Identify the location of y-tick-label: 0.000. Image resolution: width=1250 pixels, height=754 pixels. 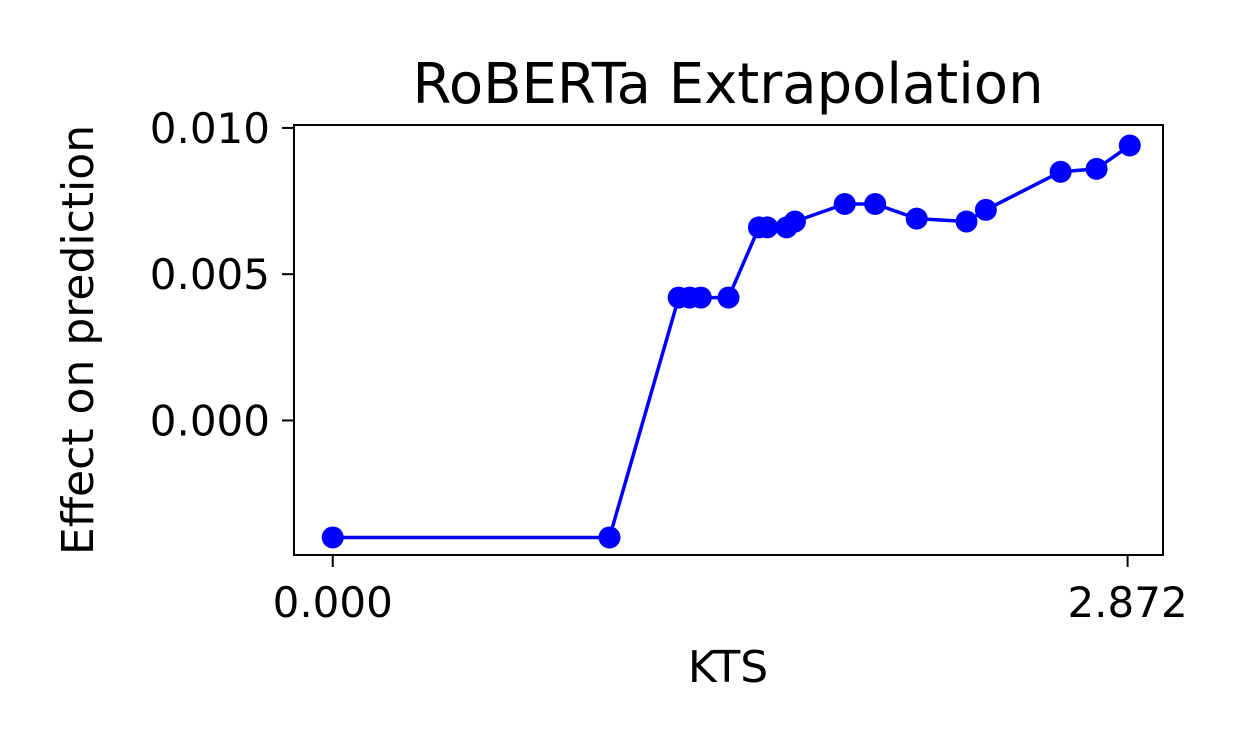
(210, 420).